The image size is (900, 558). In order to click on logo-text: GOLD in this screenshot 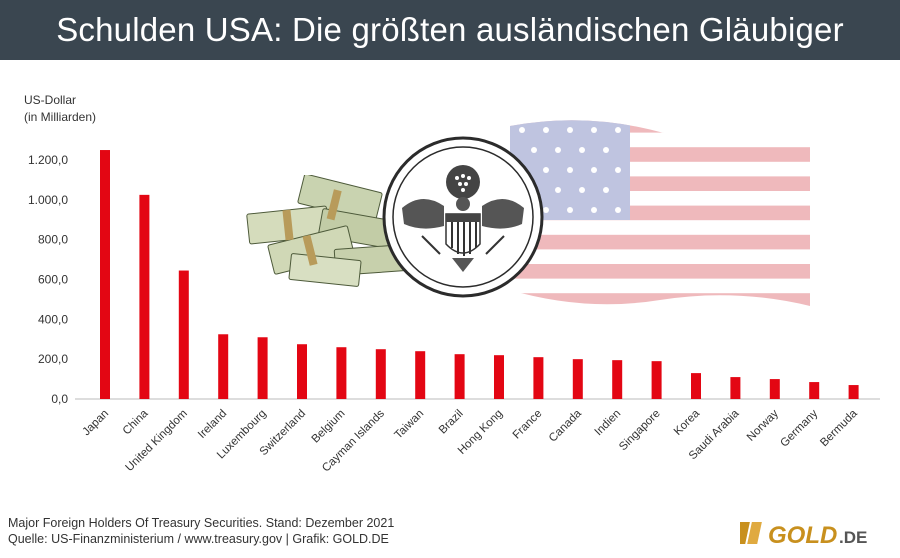, I will do `click(802, 535)`.